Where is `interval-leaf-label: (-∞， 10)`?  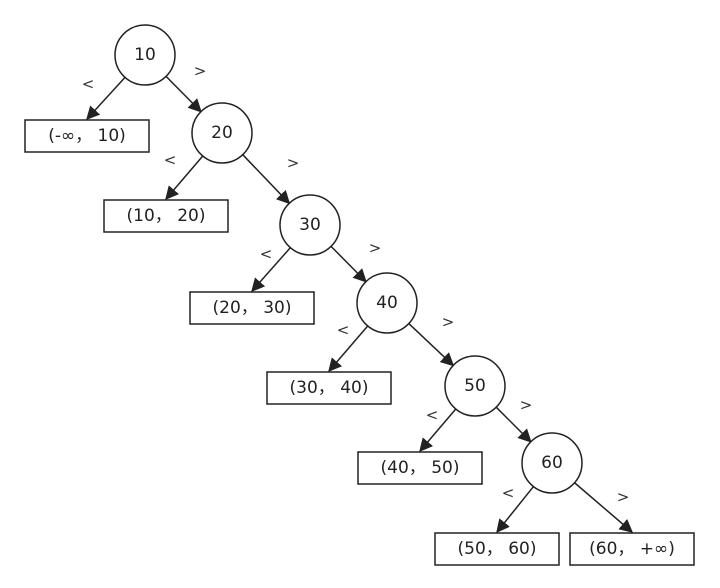
interval-leaf-label: (-∞， 10) is located at coordinates (87, 136).